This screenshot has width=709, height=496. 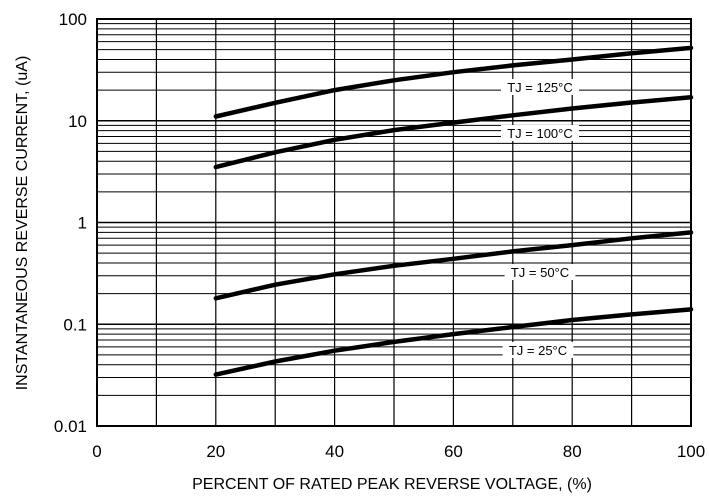 I want to click on series-label-3: TJ = 25°C, so click(x=538, y=350).